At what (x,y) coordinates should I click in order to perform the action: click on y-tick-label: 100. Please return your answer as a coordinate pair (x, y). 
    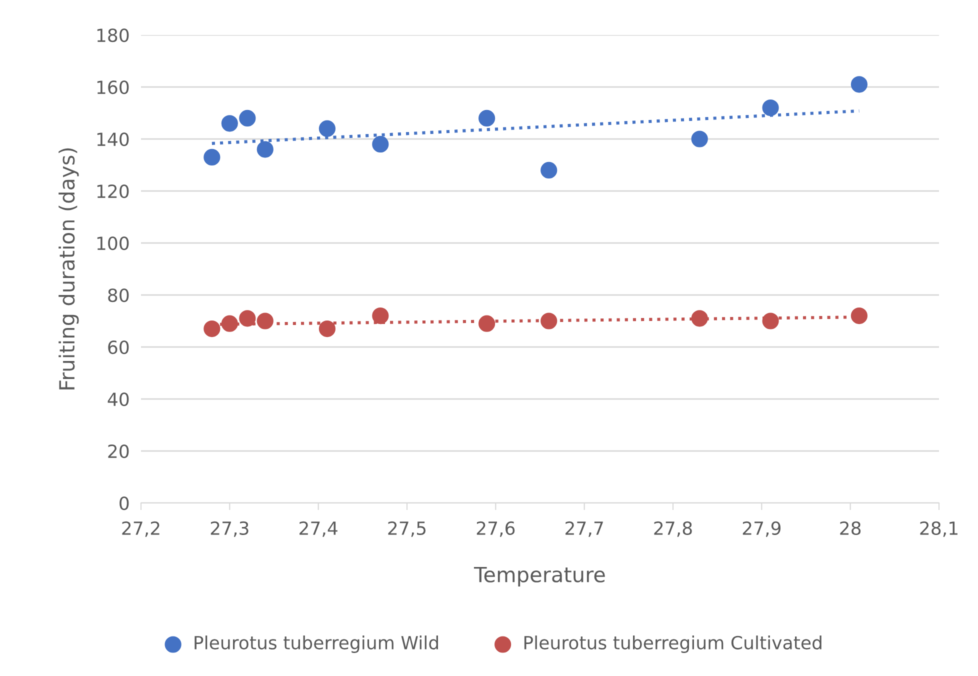
    Looking at the image, I should click on (113, 243).